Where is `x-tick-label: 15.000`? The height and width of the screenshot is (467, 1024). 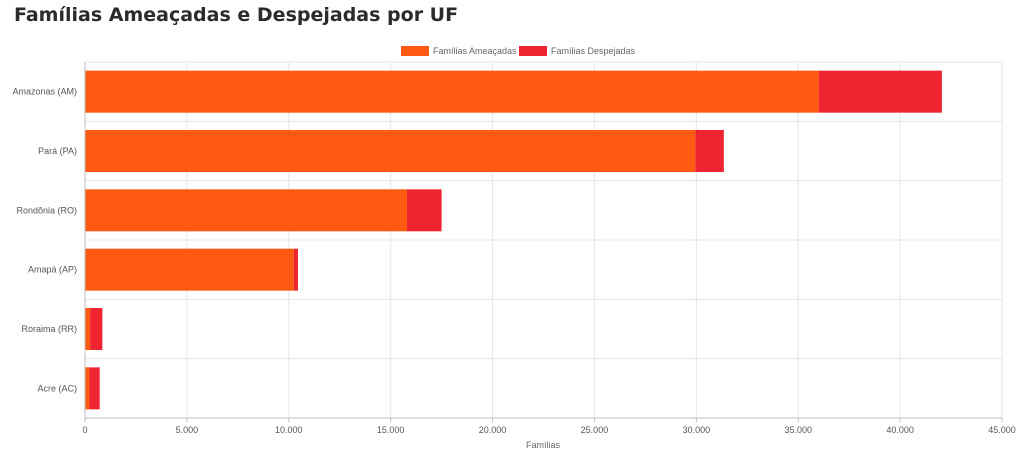
x-tick-label: 15.000 is located at coordinates (391, 430).